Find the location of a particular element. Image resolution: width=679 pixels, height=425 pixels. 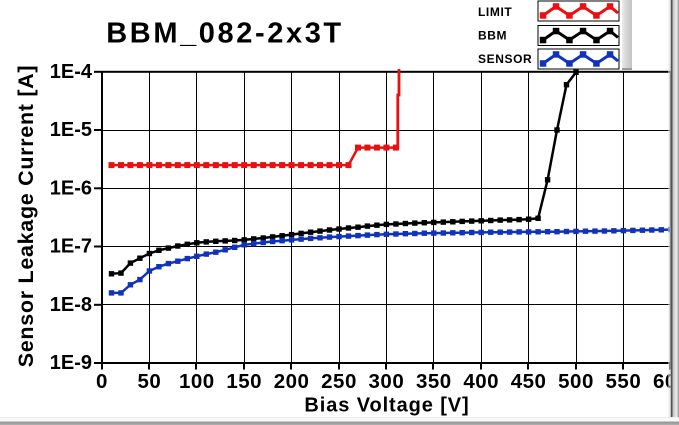

svg-text: BBM is located at coordinates (492, 36).